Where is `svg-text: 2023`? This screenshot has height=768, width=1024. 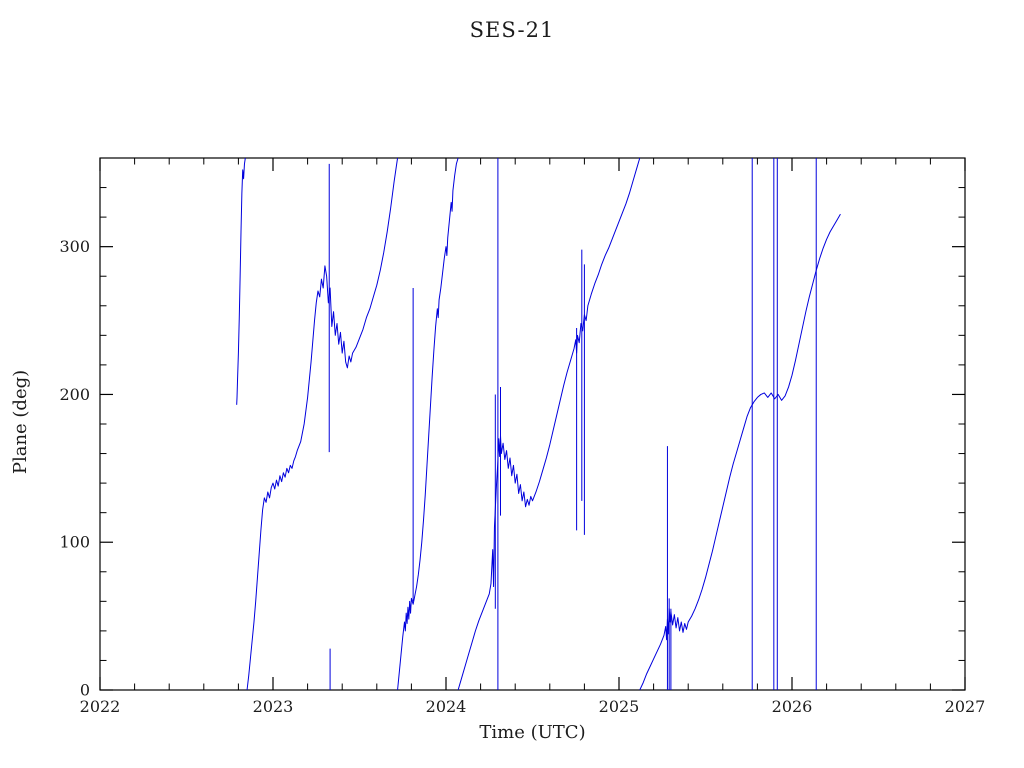
svg-text: 2023 is located at coordinates (273, 706).